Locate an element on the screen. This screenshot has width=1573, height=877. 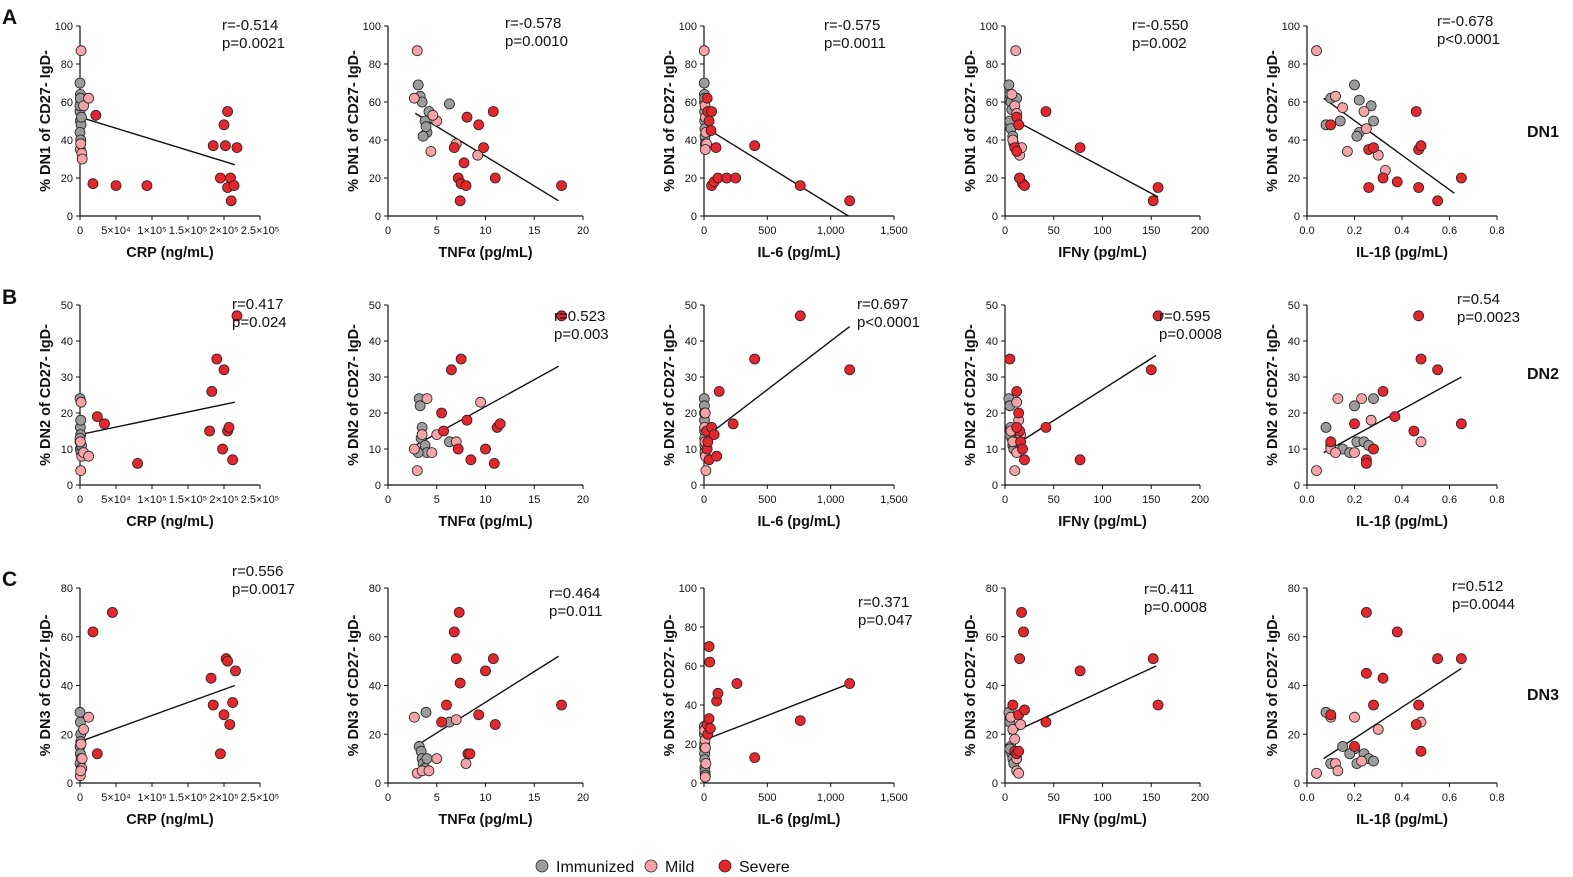
legend-label-severe: Severe is located at coordinates (764, 867).